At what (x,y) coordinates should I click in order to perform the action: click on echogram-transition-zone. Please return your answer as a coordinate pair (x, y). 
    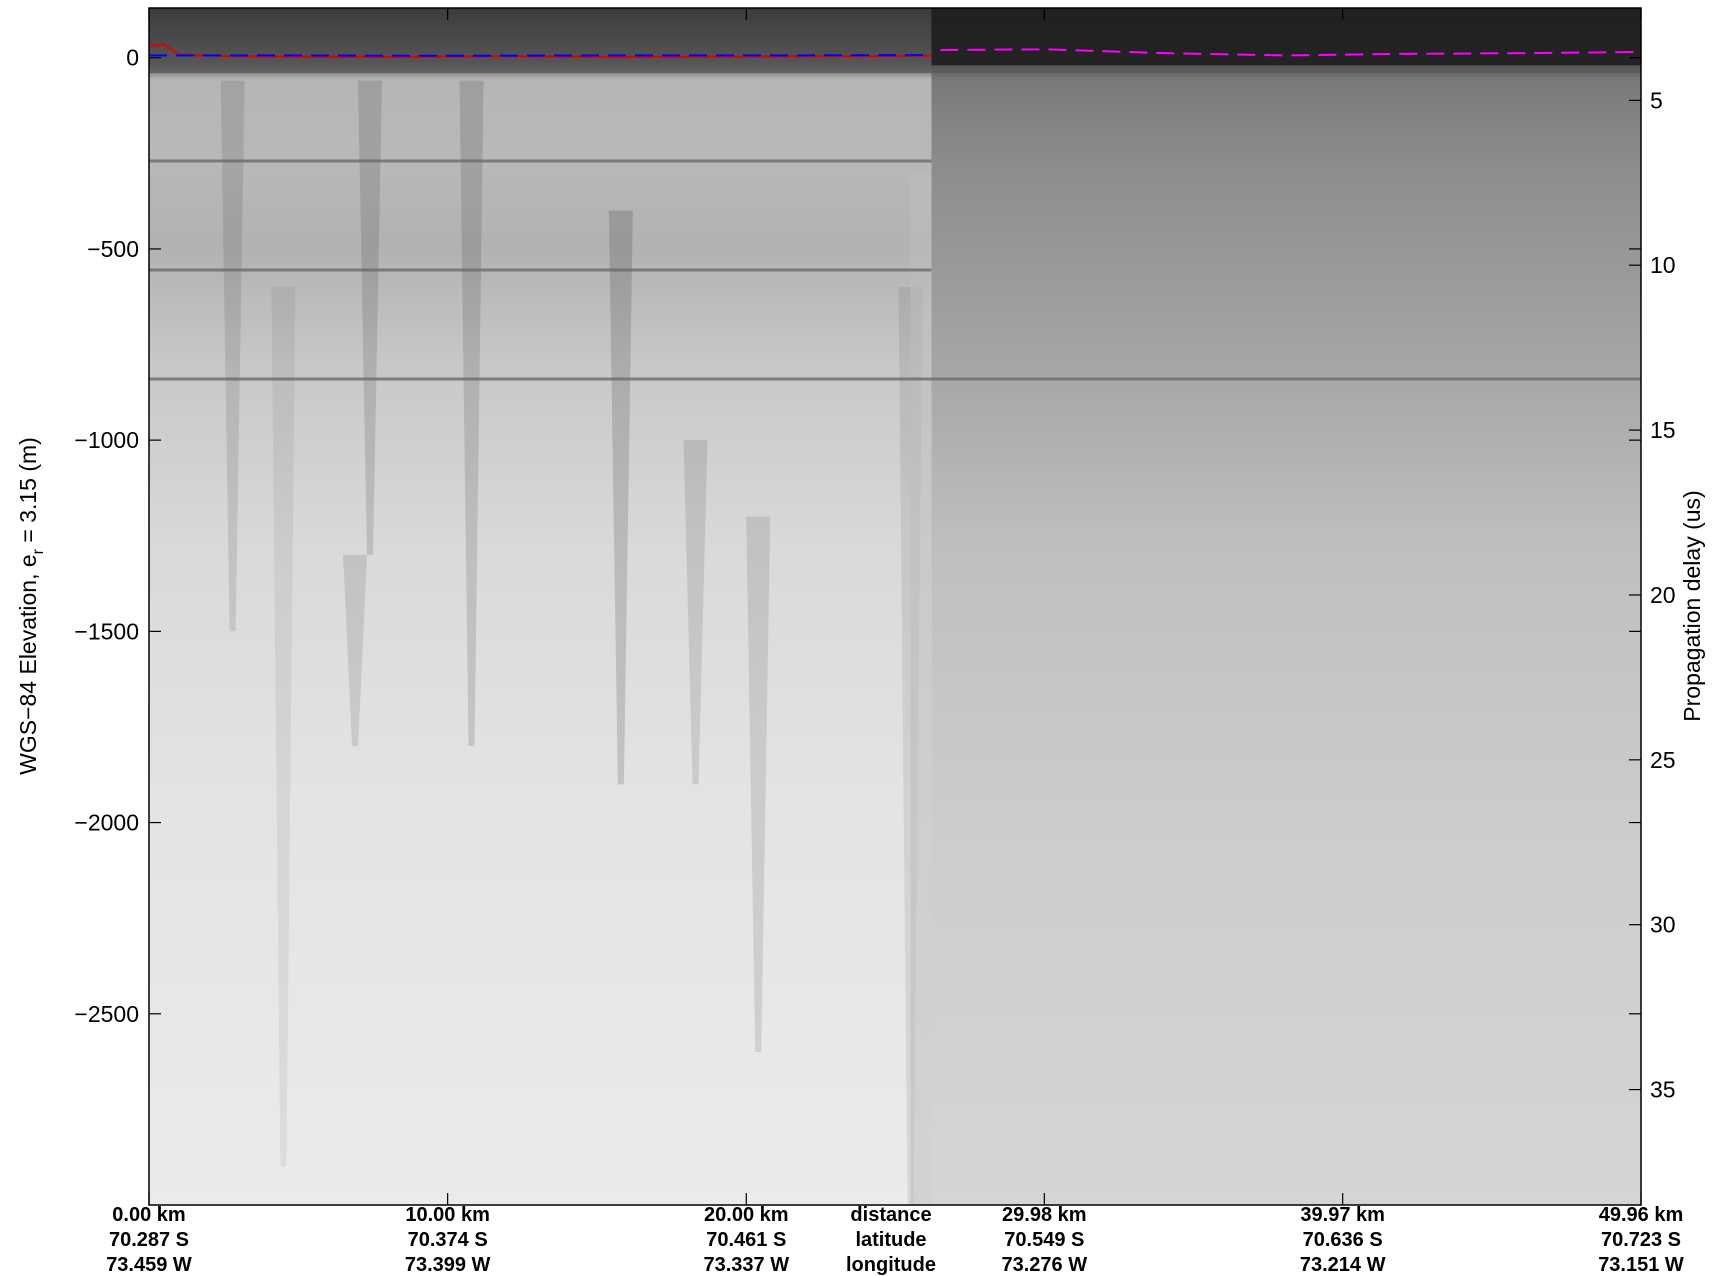
    Looking at the image, I should click on (921, 688).